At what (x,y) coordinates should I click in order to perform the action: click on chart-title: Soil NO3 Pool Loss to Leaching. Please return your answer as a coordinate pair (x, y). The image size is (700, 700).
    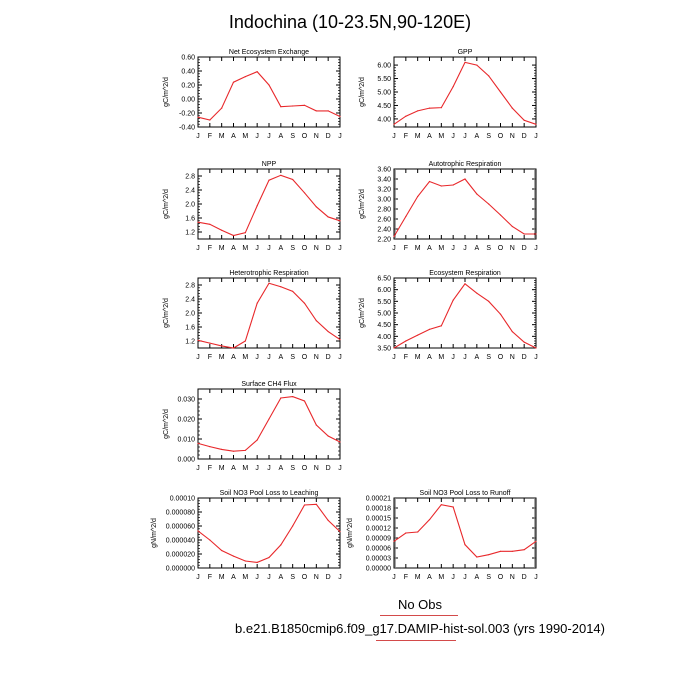
    Looking at the image, I should click on (269, 493).